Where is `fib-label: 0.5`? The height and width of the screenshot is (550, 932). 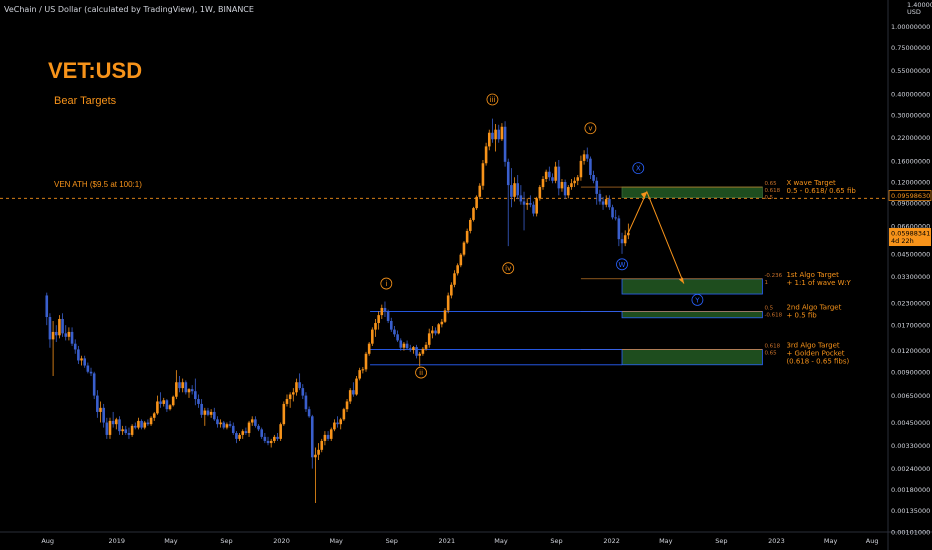 fib-label: 0.5 is located at coordinates (768, 308).